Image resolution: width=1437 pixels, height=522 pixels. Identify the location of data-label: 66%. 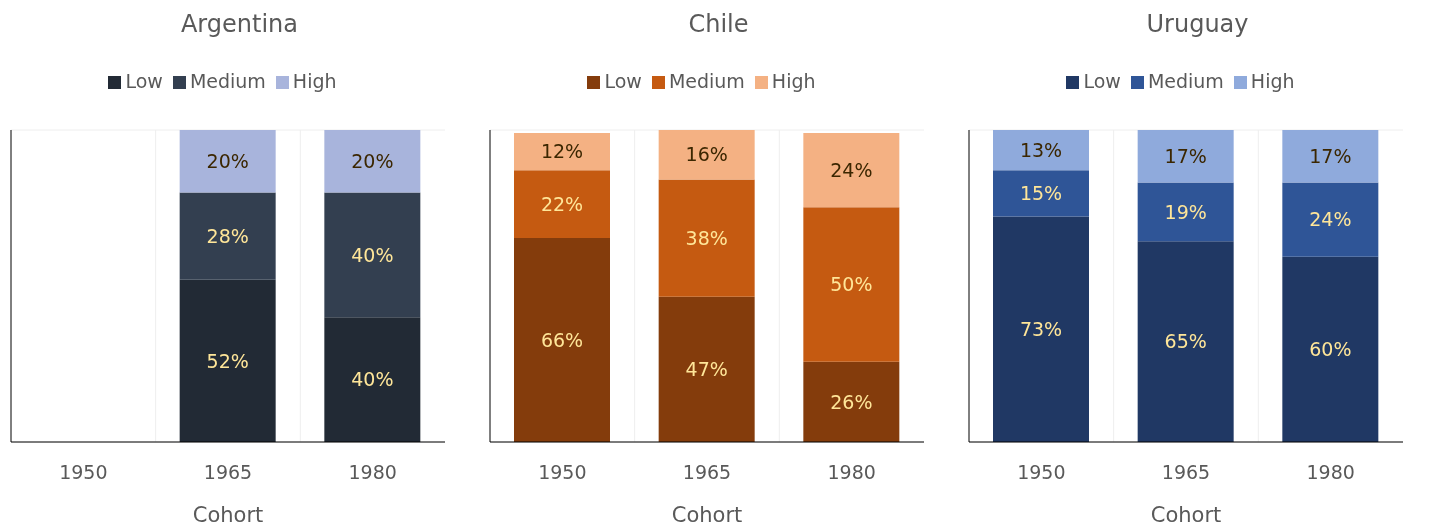
(562, 339).